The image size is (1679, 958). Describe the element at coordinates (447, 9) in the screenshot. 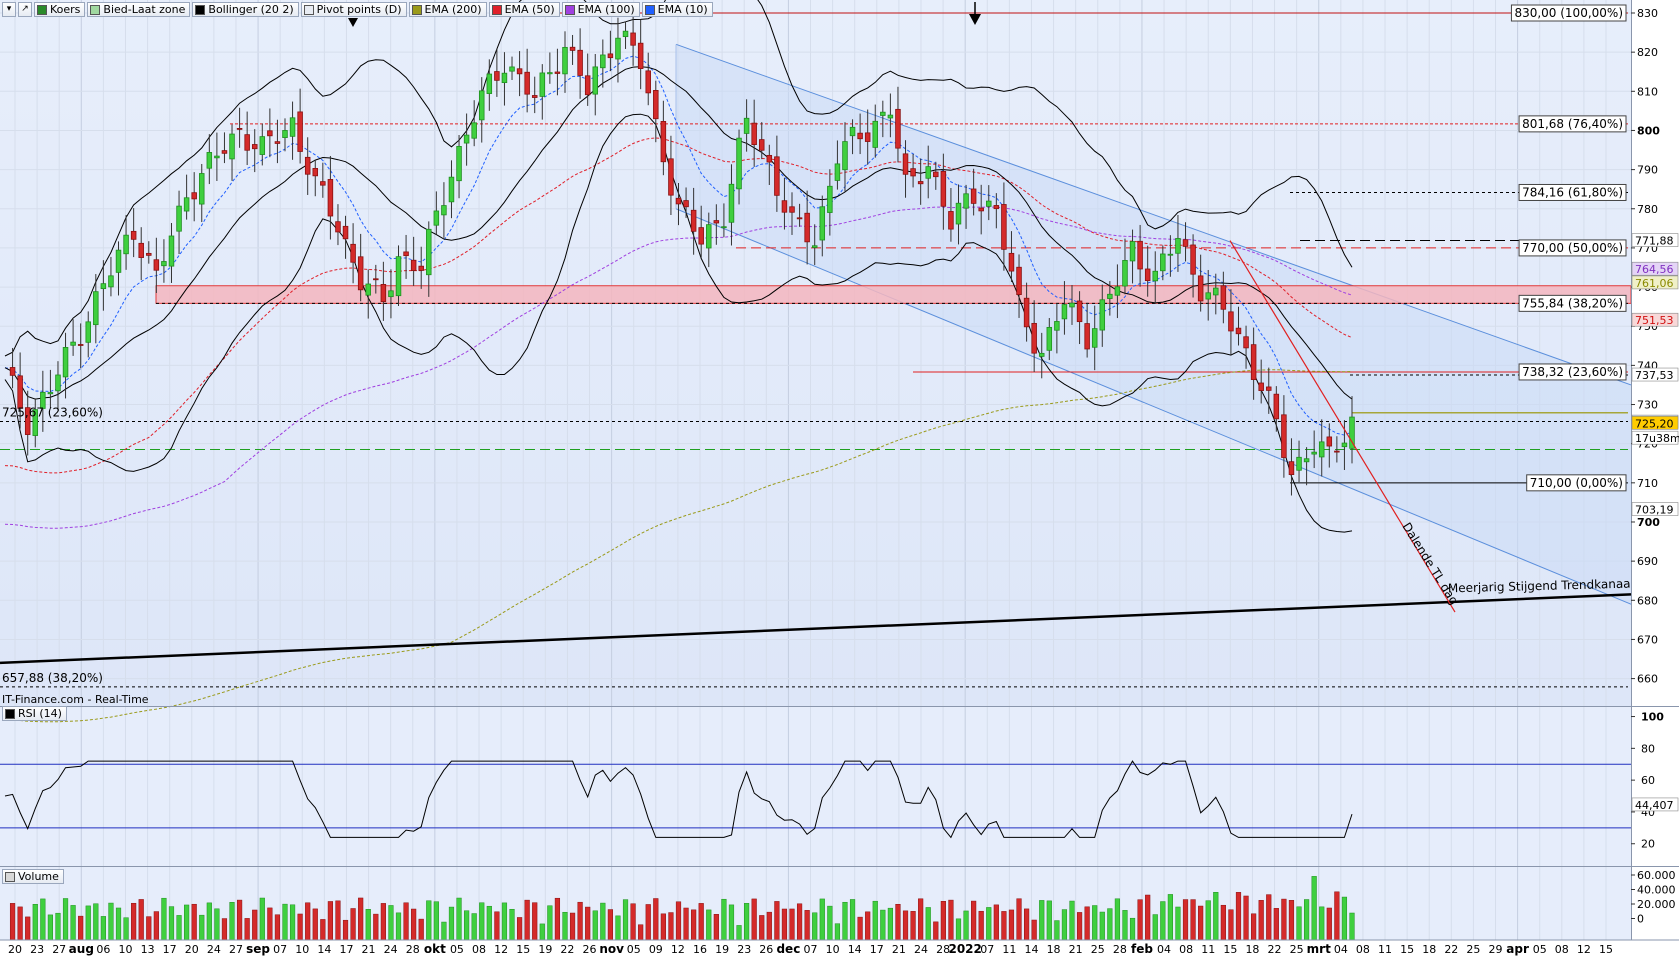

I see `legend-item-ema200: EMA (200)` at that location.